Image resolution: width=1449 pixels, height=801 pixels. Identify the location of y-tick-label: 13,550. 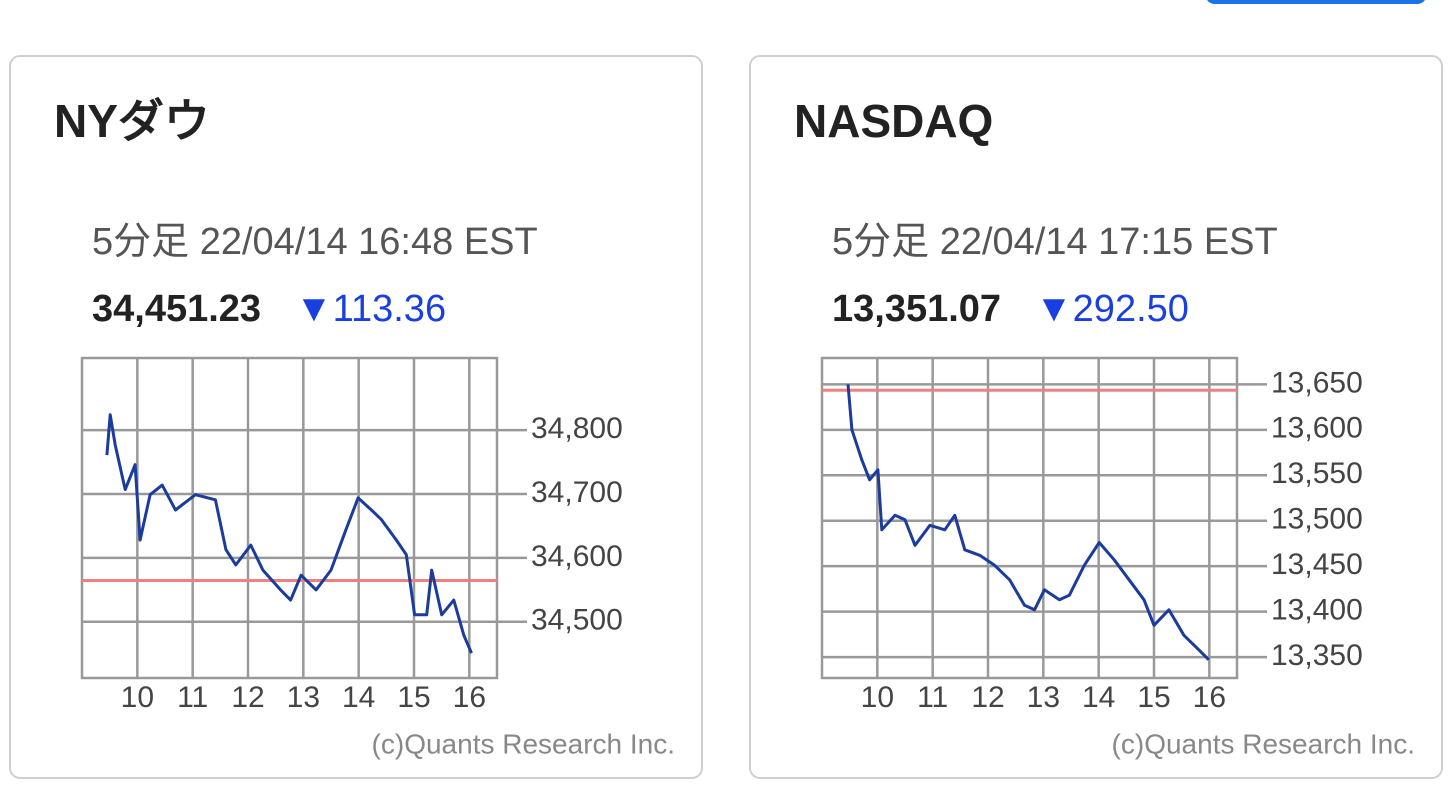
(1317, 473).